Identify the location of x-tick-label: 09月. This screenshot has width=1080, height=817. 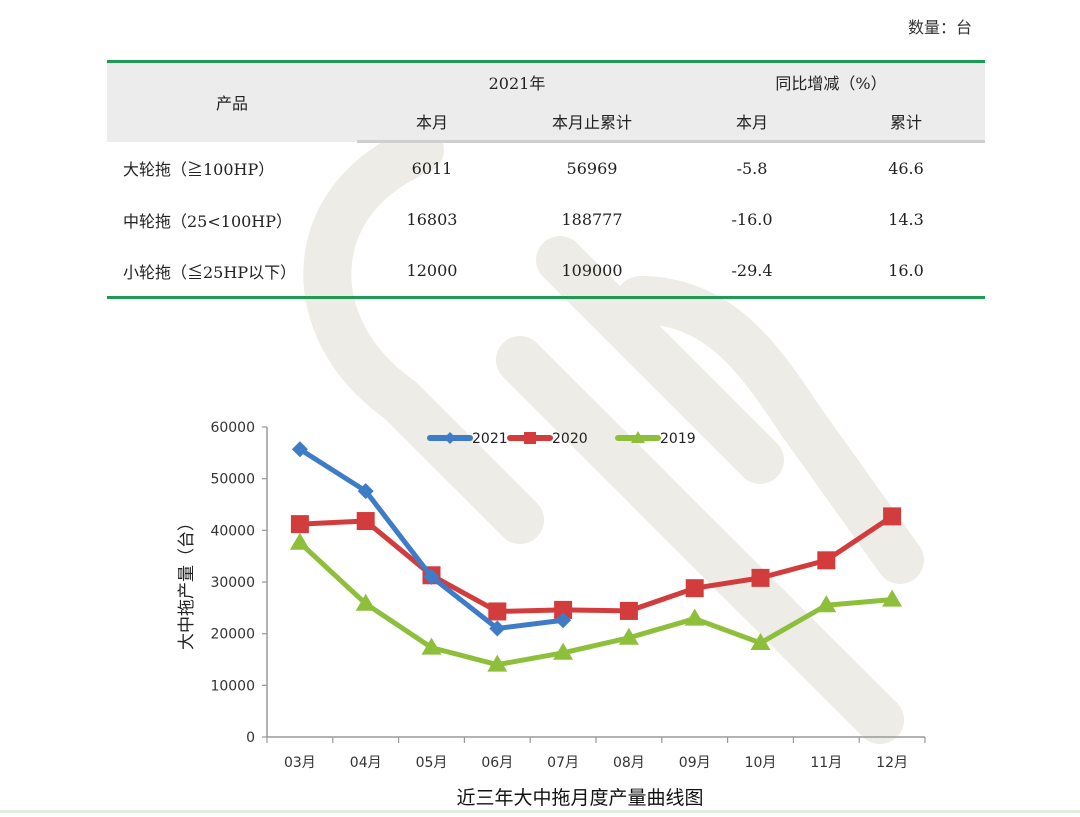
(695, 763).